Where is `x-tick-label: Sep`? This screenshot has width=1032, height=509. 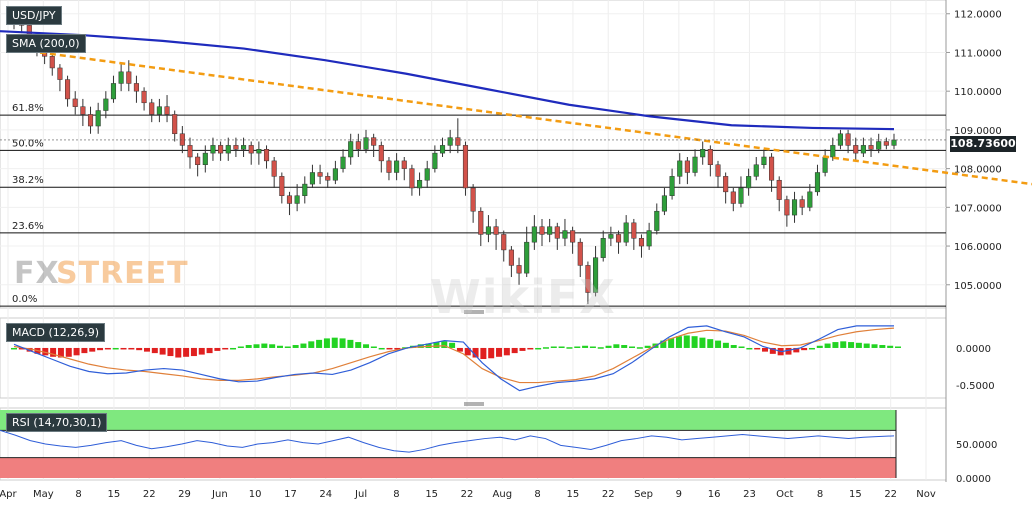
x-tick-label: Sep is located at coordinates (643, 494).